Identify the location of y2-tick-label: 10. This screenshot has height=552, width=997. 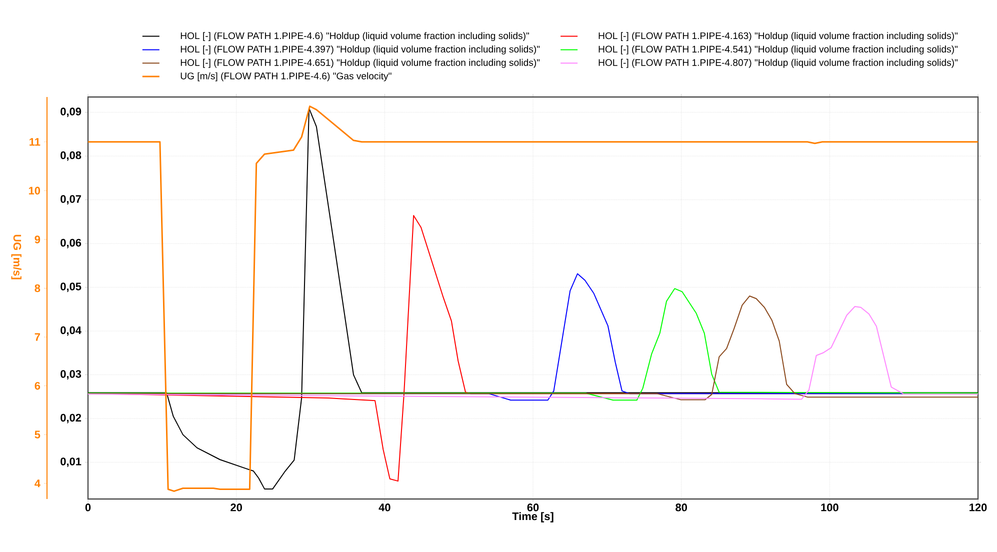
(34, 190).